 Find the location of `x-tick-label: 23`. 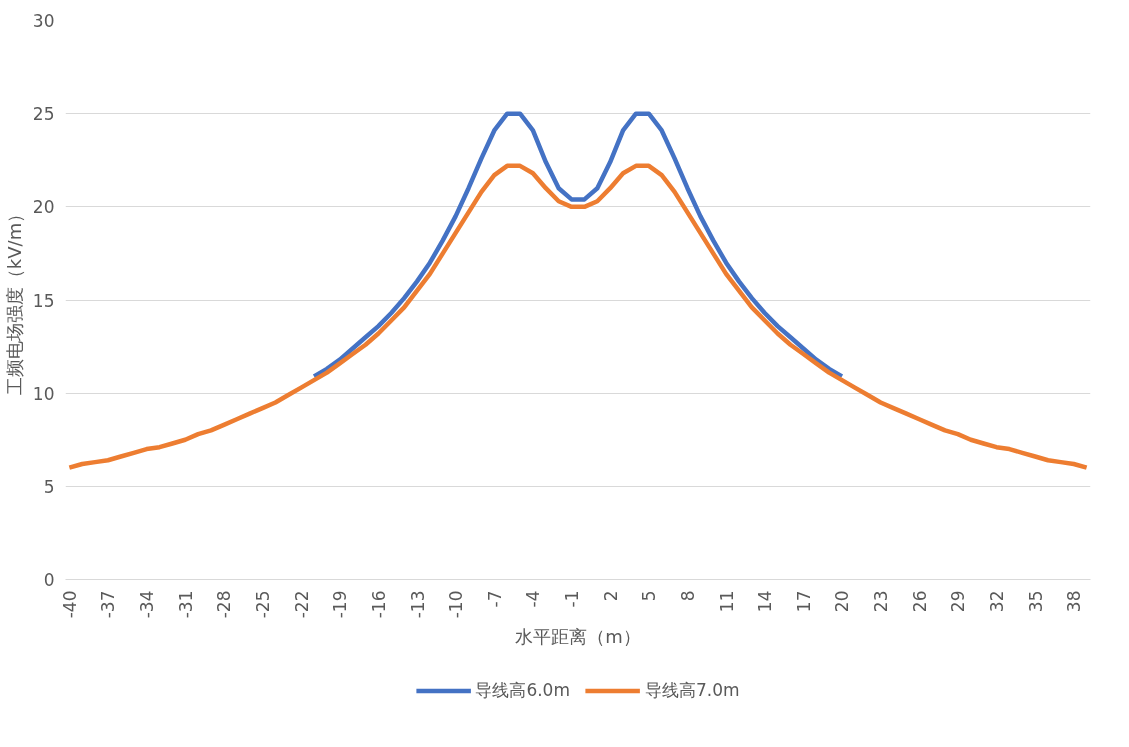

x-tick-label: 23 is located at coordinates (881, 601).